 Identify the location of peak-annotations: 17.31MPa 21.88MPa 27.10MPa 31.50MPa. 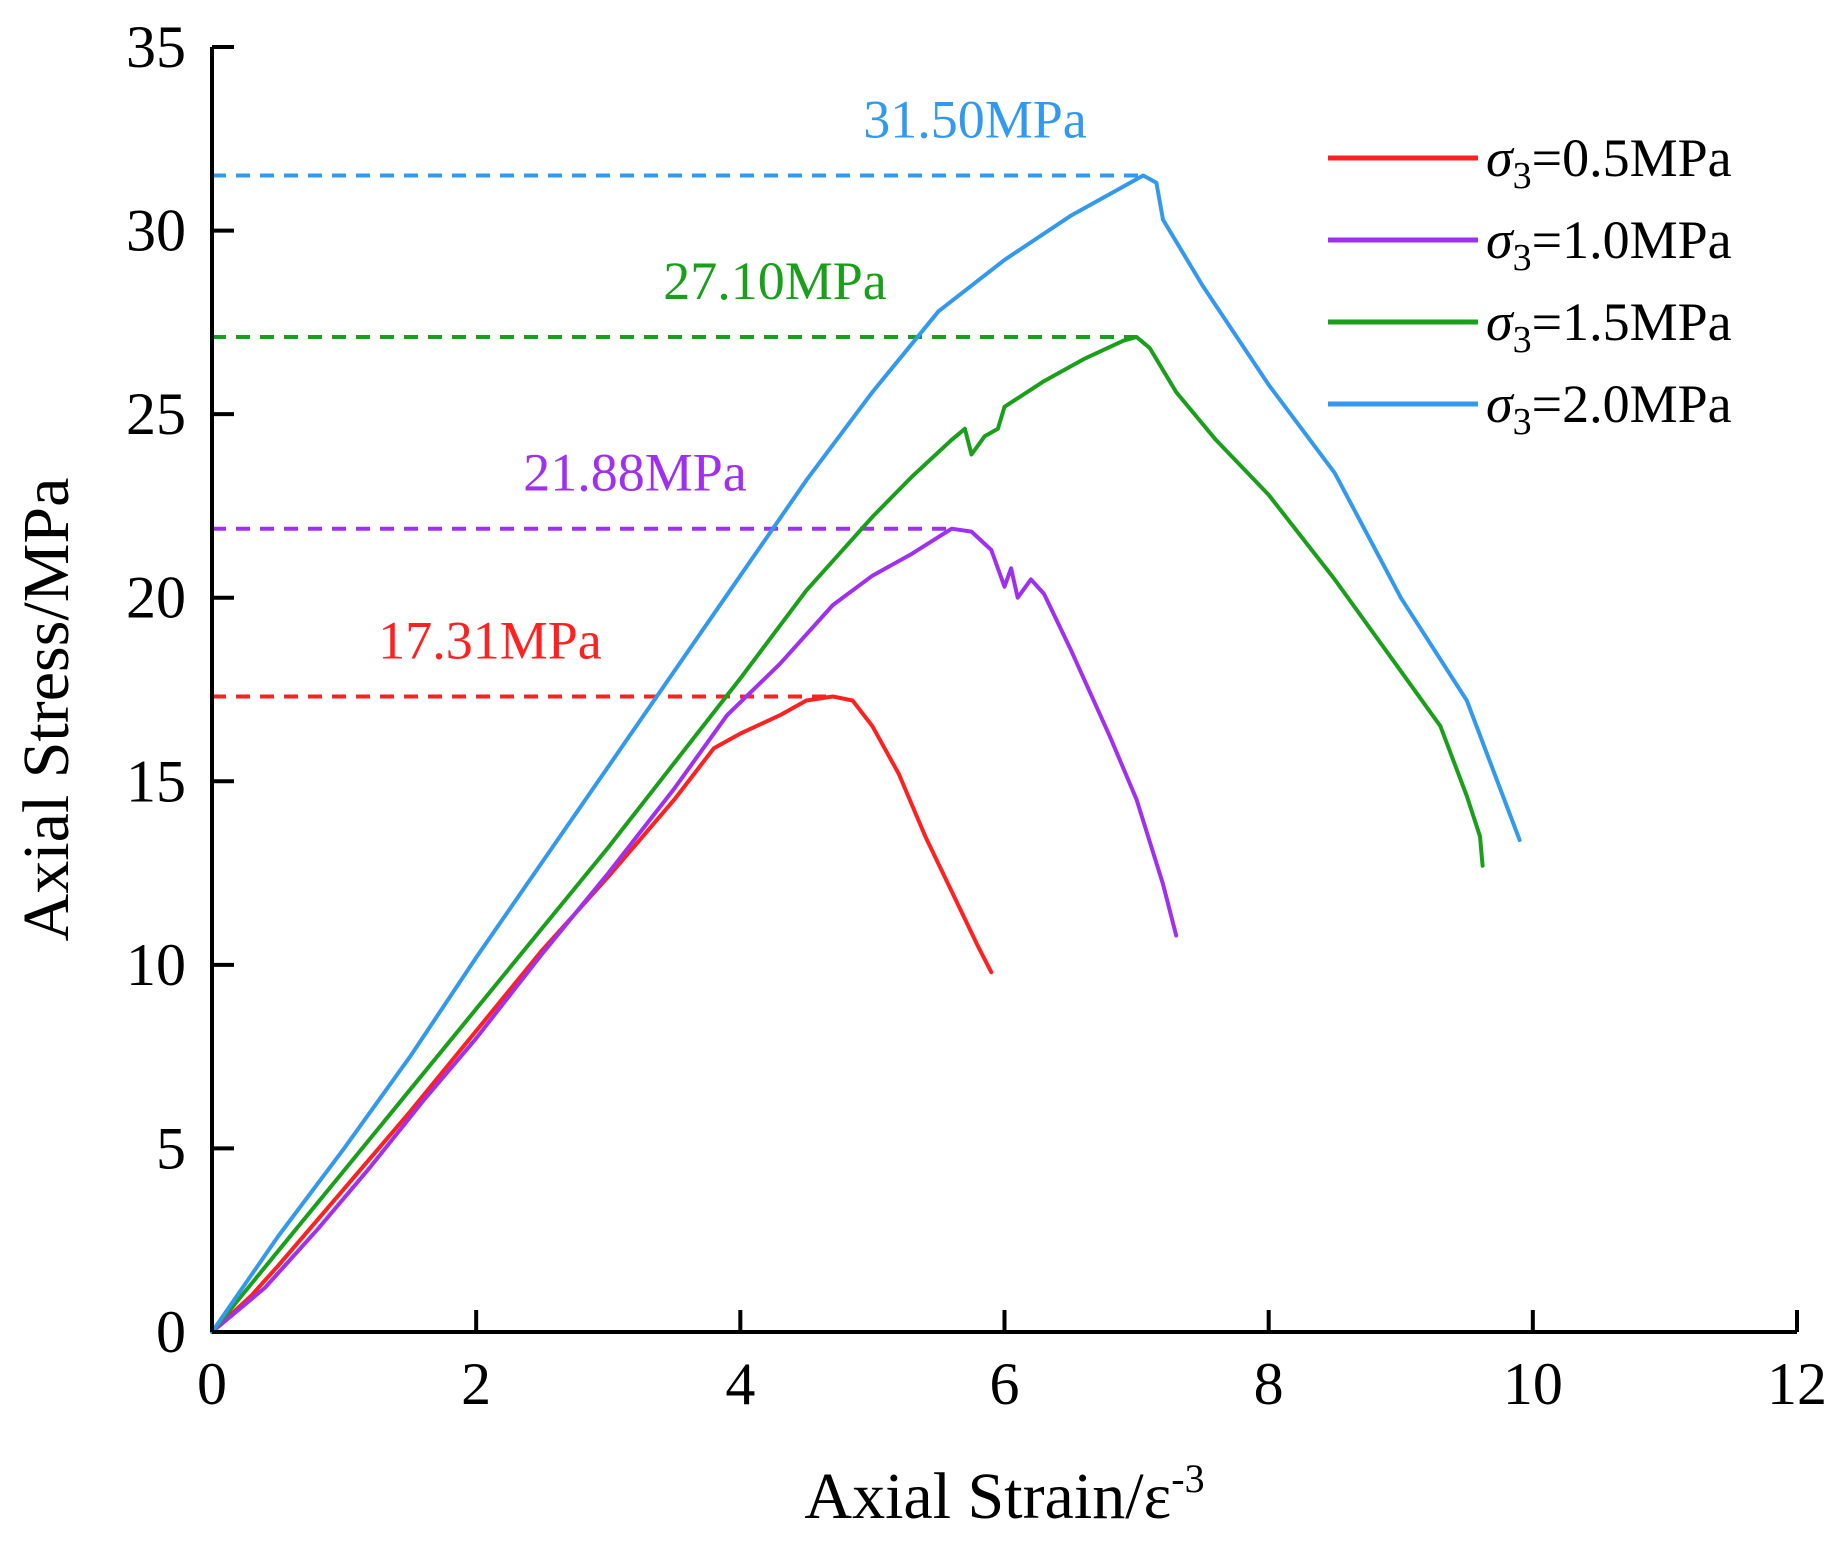
(732, 380).